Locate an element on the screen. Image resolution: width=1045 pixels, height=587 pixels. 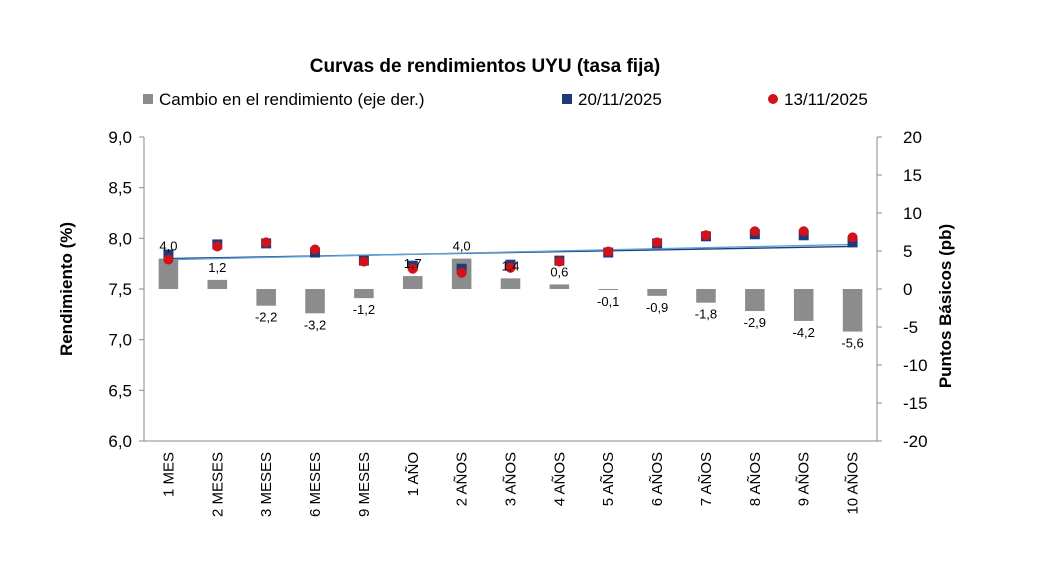
legend-swatch-circle is located at coordinates (773, 99).